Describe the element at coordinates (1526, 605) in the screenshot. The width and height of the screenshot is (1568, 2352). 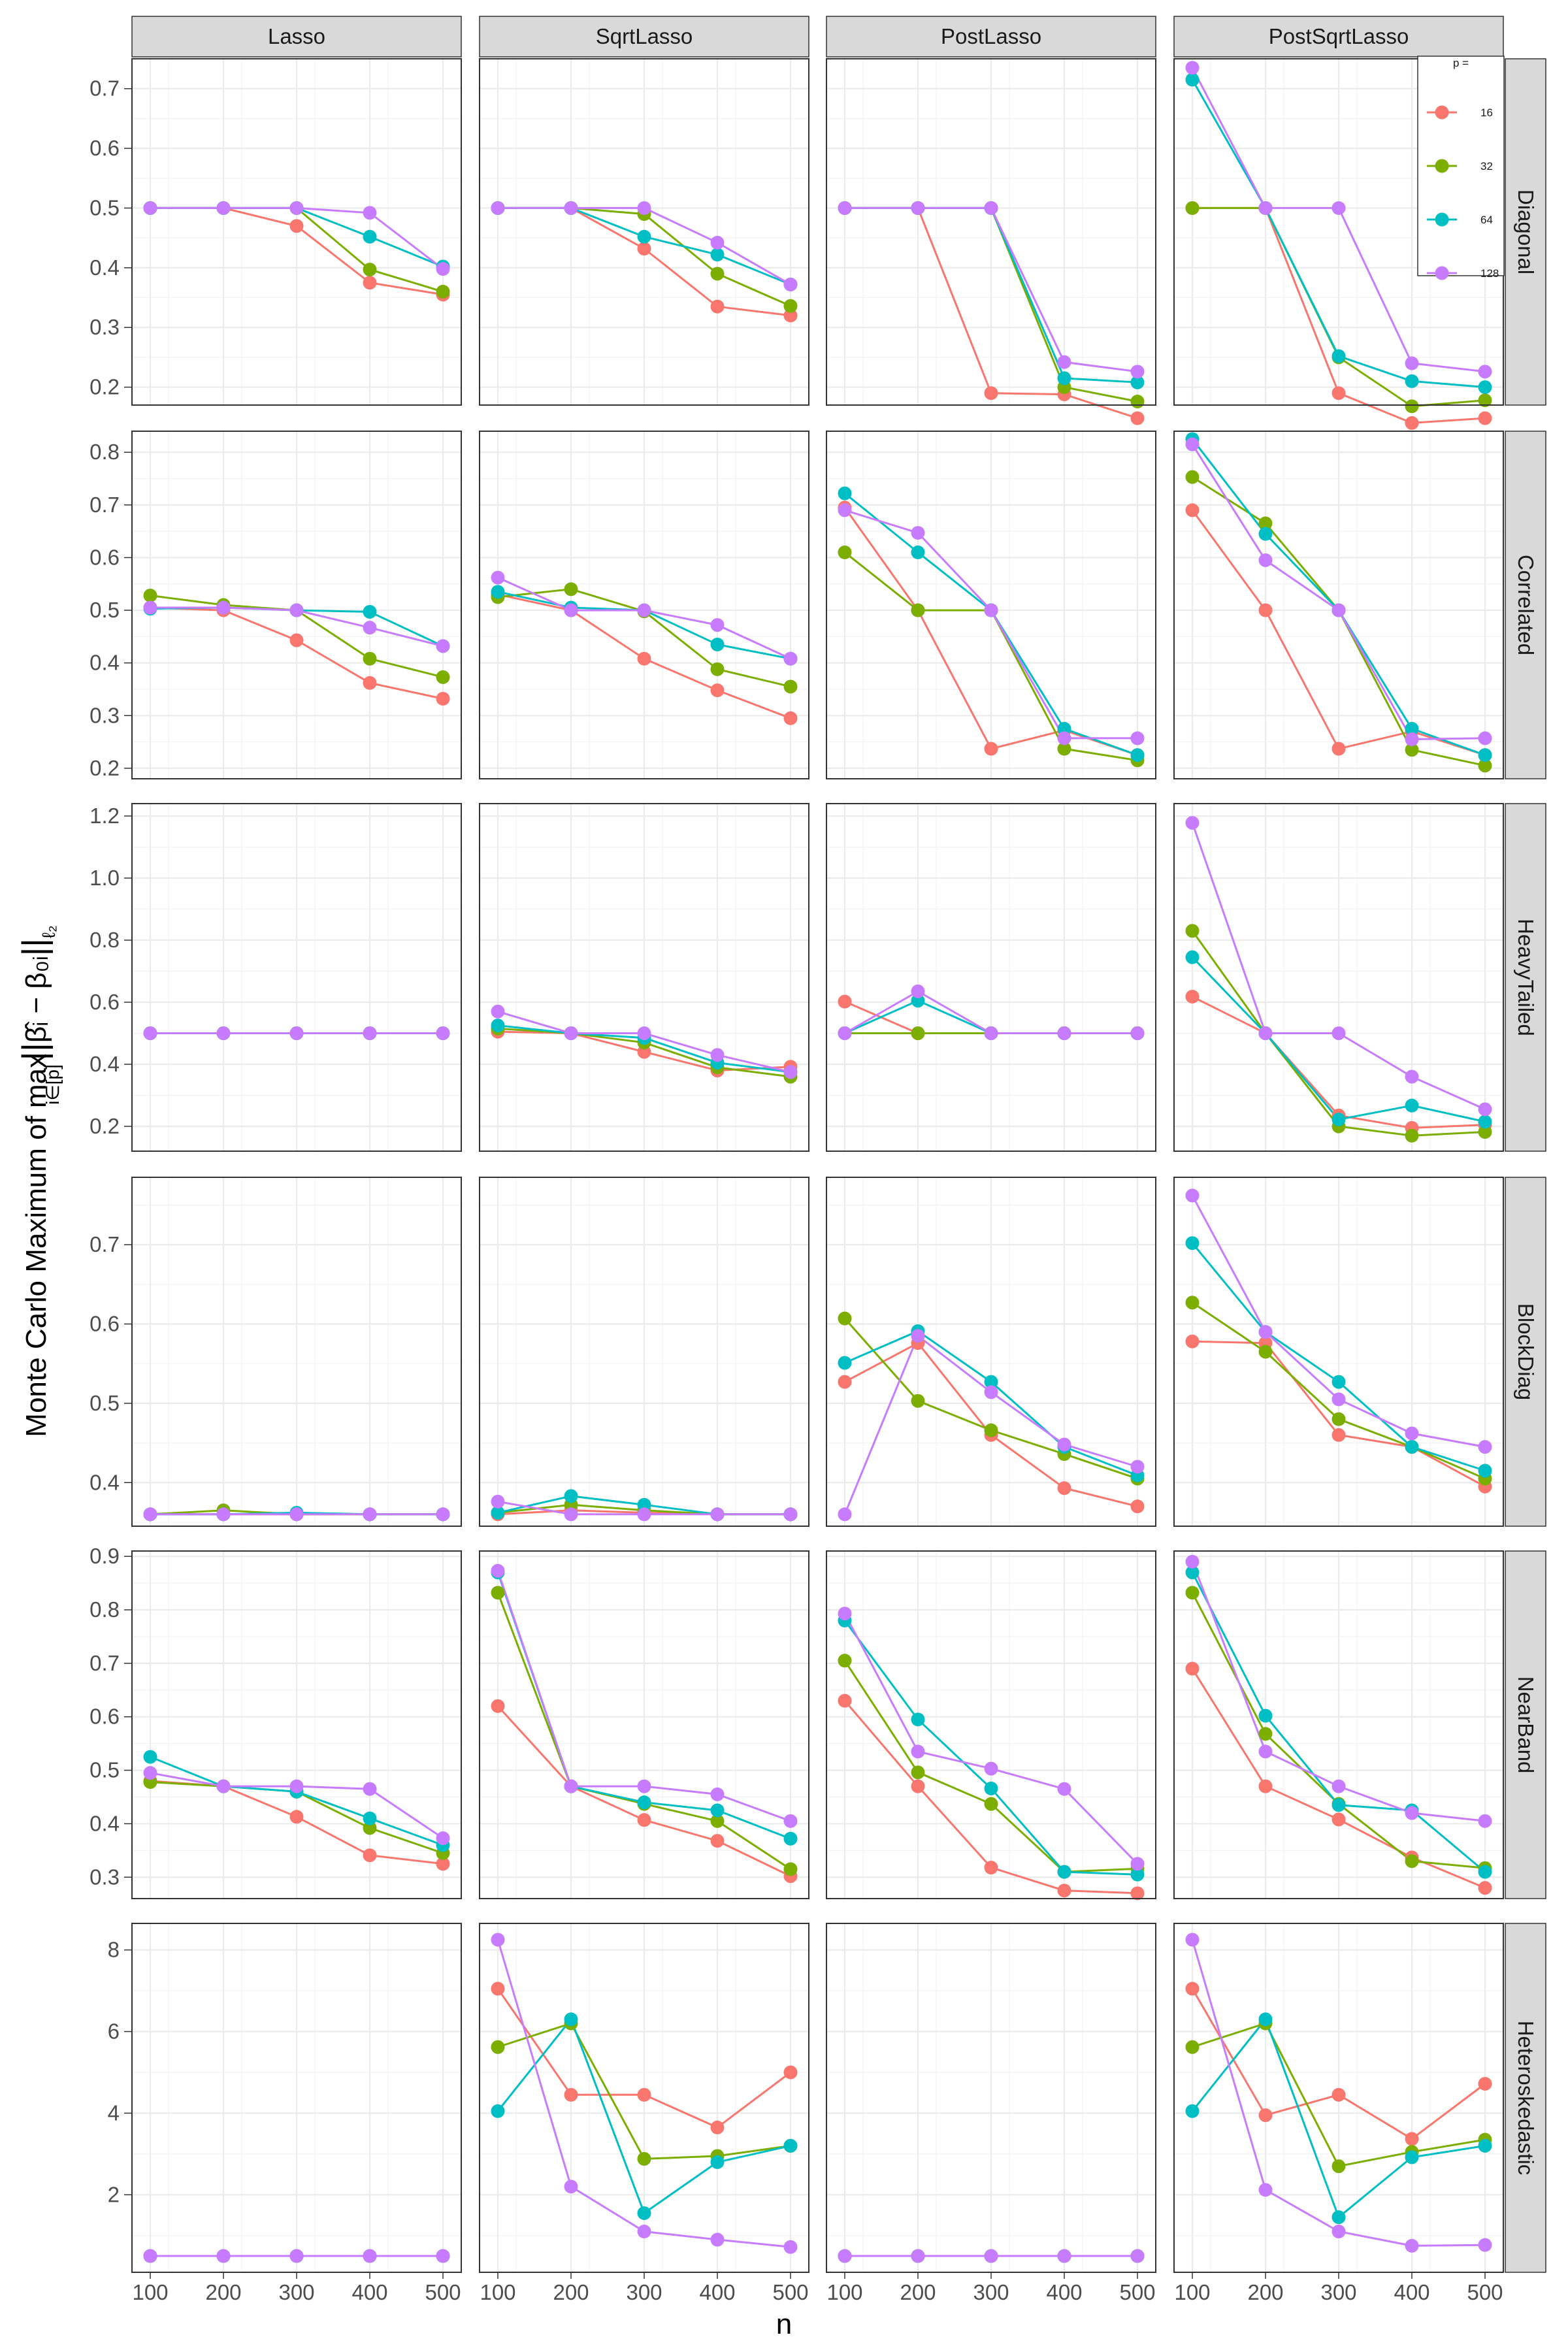
I see `row-strip-label: Correlated` at that location.